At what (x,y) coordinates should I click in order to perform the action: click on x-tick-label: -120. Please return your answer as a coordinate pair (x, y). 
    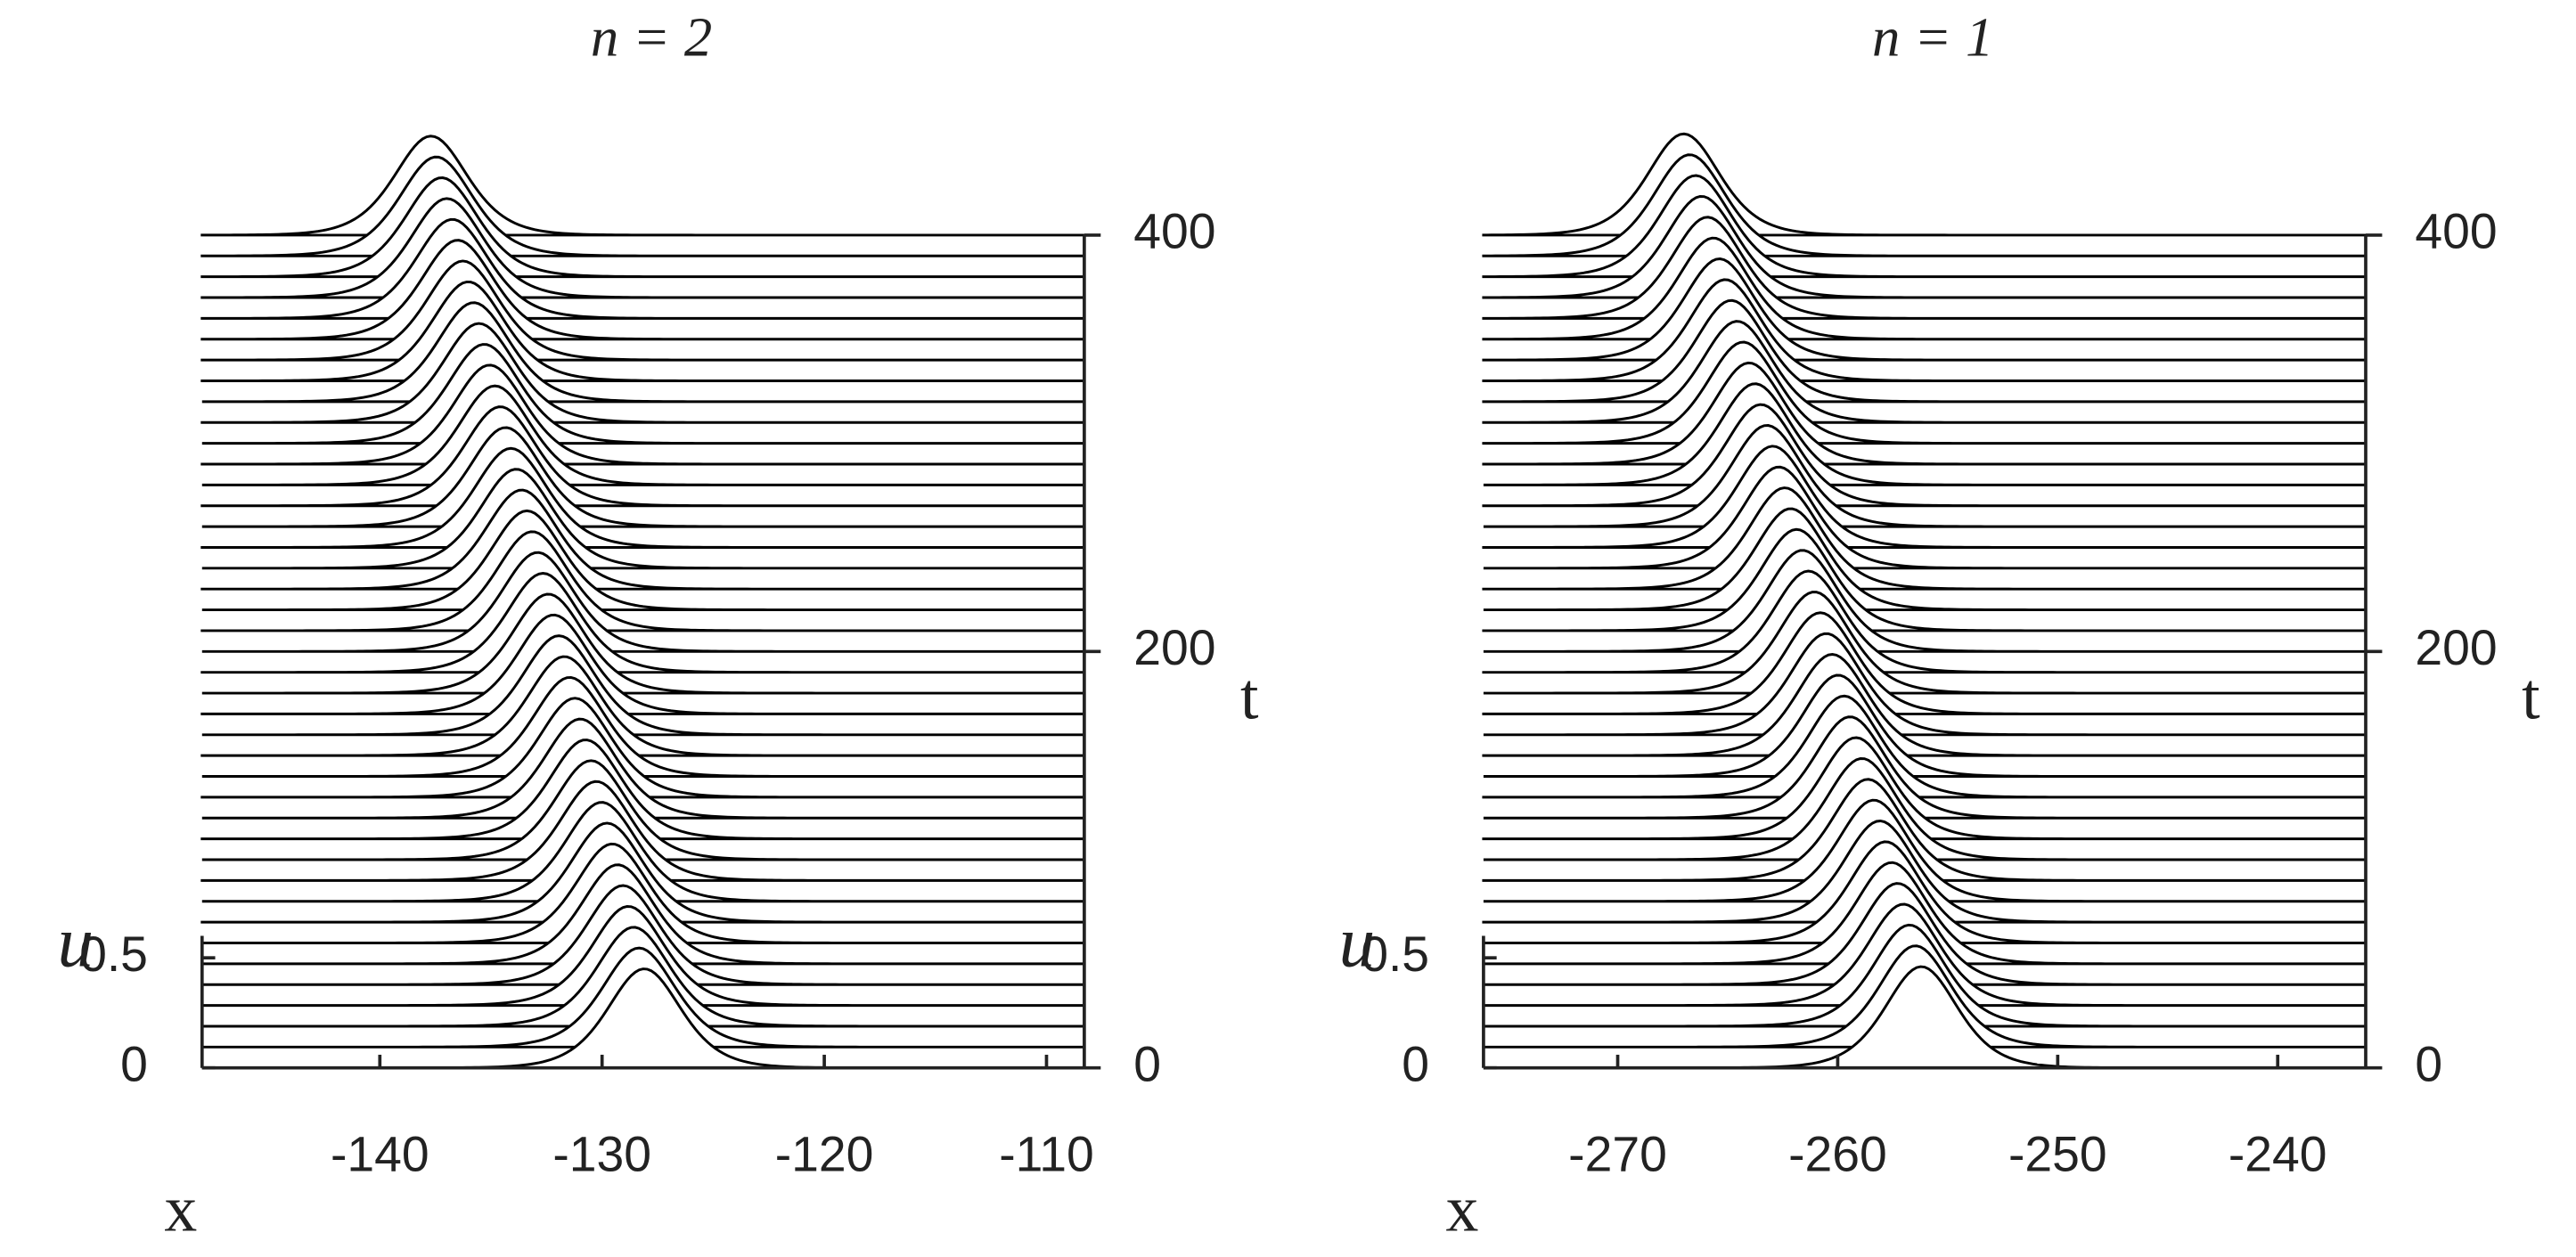
    Looking at the image, I should click on (824, 1154).